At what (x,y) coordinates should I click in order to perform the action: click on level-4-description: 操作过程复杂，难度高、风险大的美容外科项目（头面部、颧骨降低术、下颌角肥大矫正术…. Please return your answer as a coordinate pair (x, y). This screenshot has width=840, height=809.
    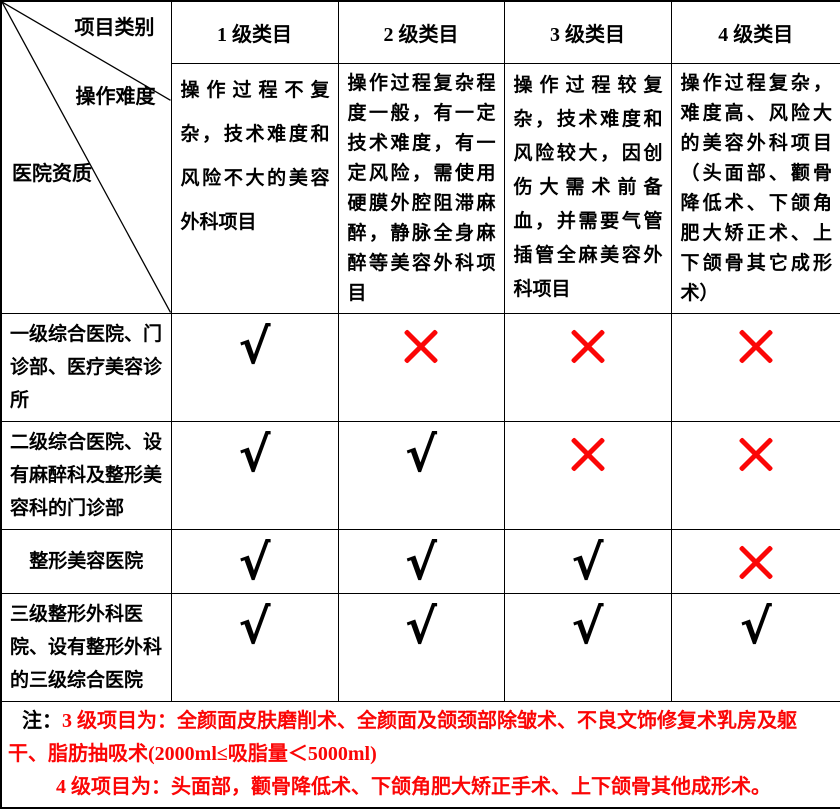
    Looking at the image, I should click on (755, 188).